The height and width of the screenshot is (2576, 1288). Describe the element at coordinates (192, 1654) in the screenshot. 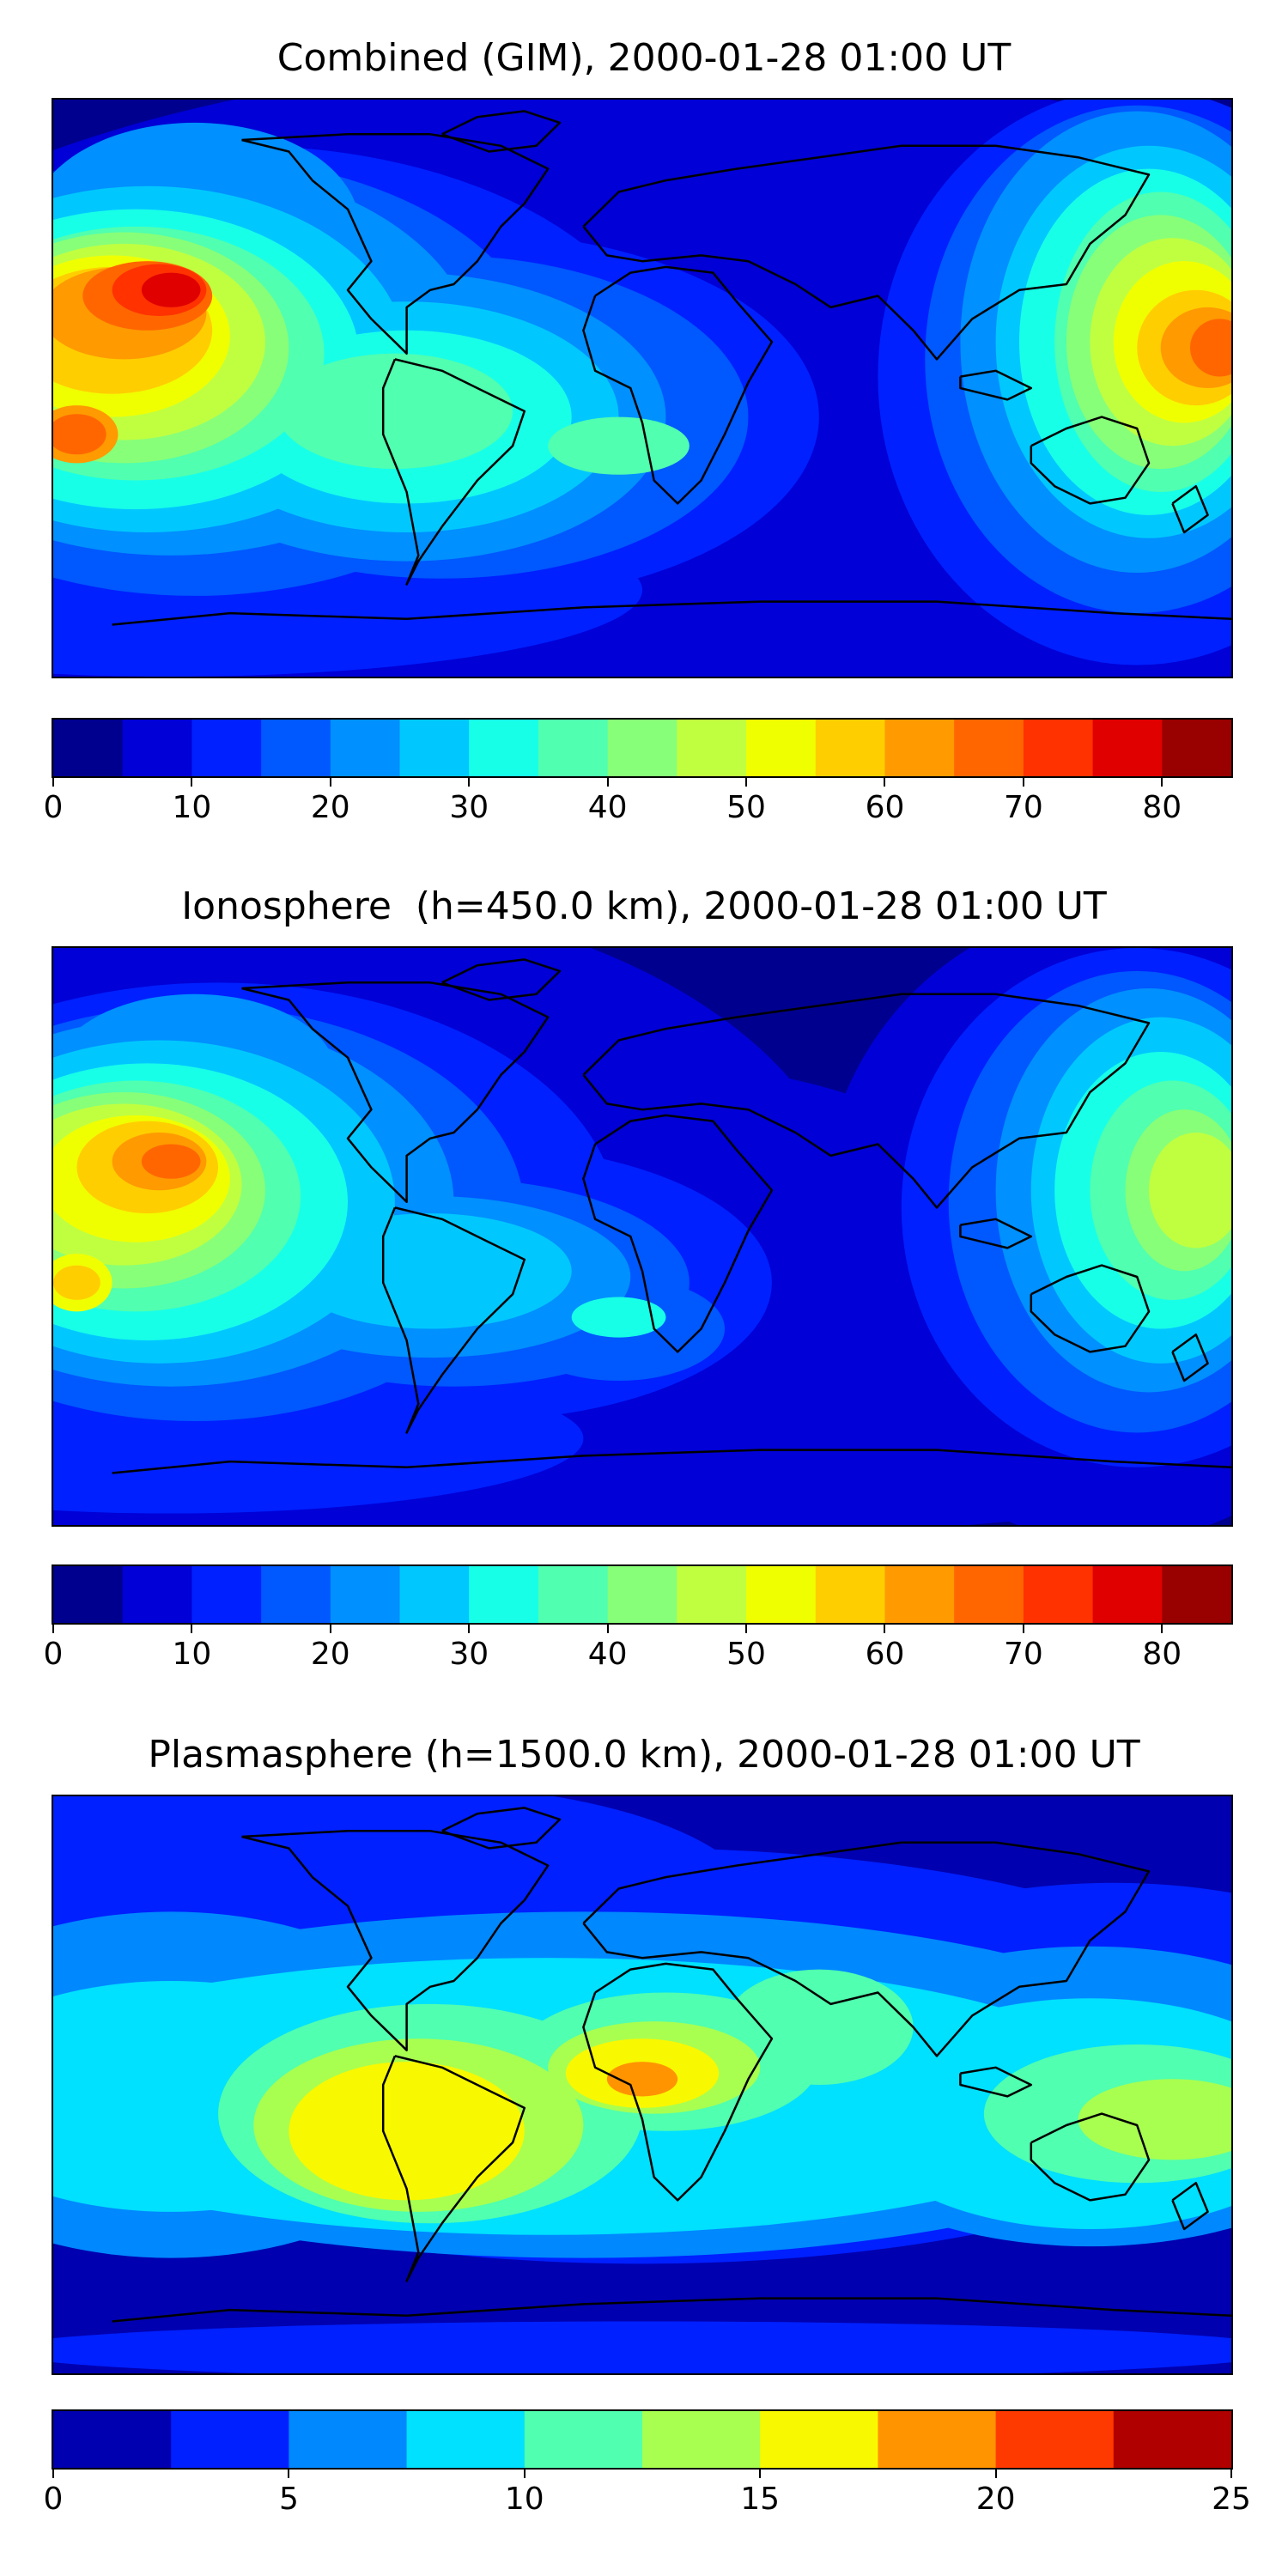

I see `colorbar-tick-label: 10` at that location.